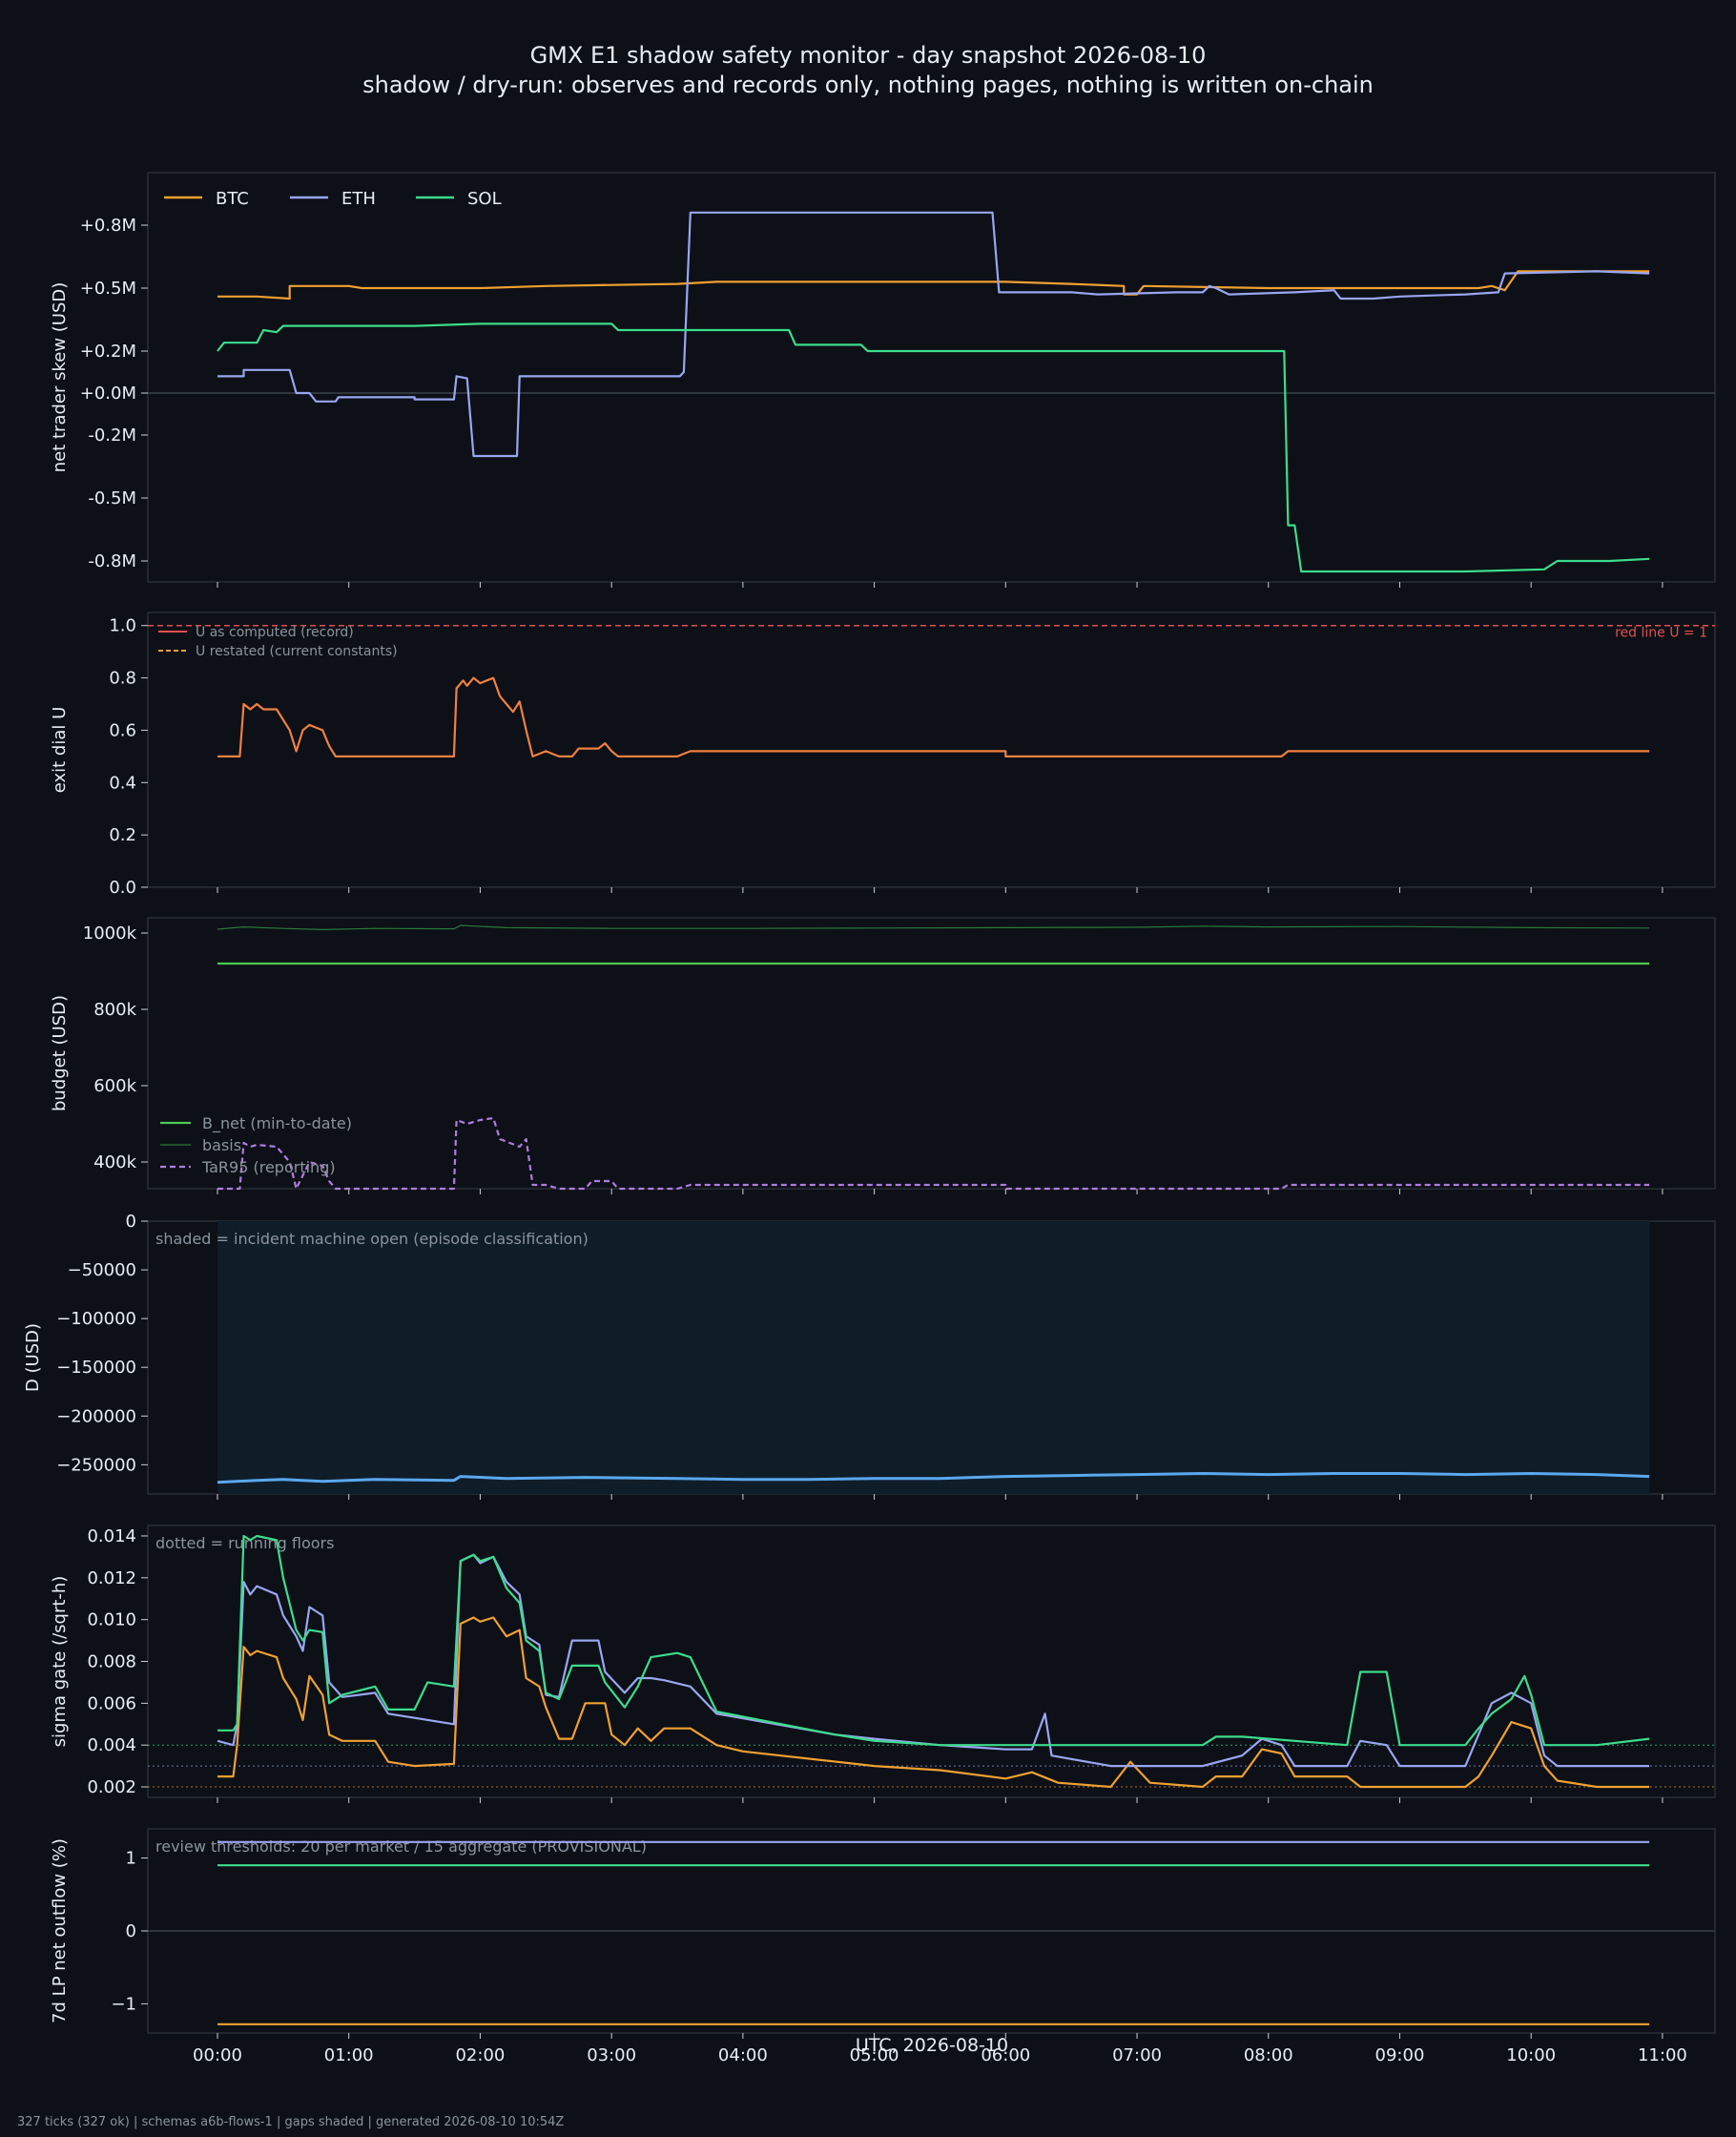 The width and height of the screenshot is (1736, 2137). I want to click on x-tick-label: 02:00, so click(480, 2055).